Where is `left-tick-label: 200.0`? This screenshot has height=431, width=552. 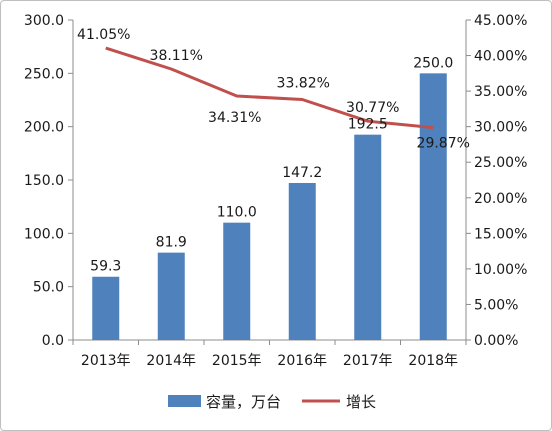 left-tick-label: 200.0 is located at coordinates (44, 128).